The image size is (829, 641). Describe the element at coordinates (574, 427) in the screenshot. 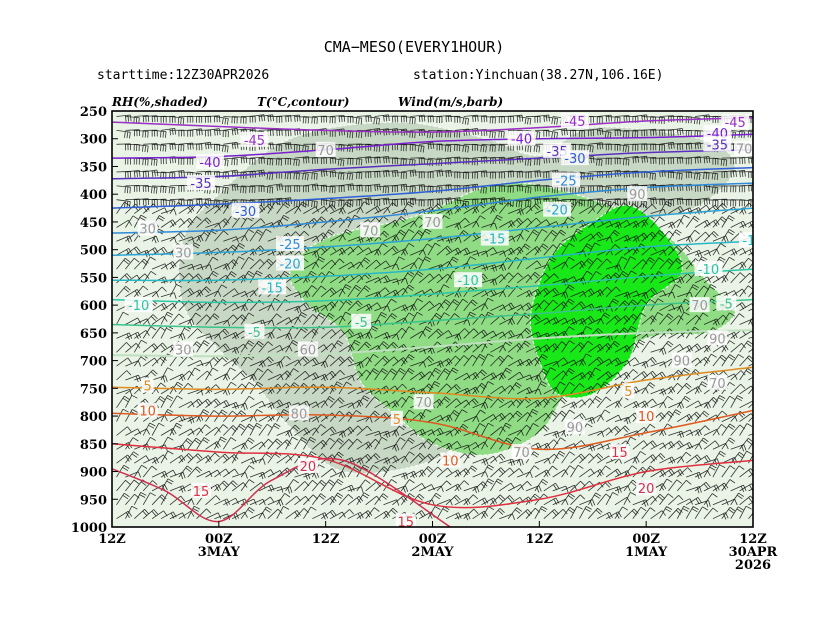

I see `contour-label: 90` at that location.